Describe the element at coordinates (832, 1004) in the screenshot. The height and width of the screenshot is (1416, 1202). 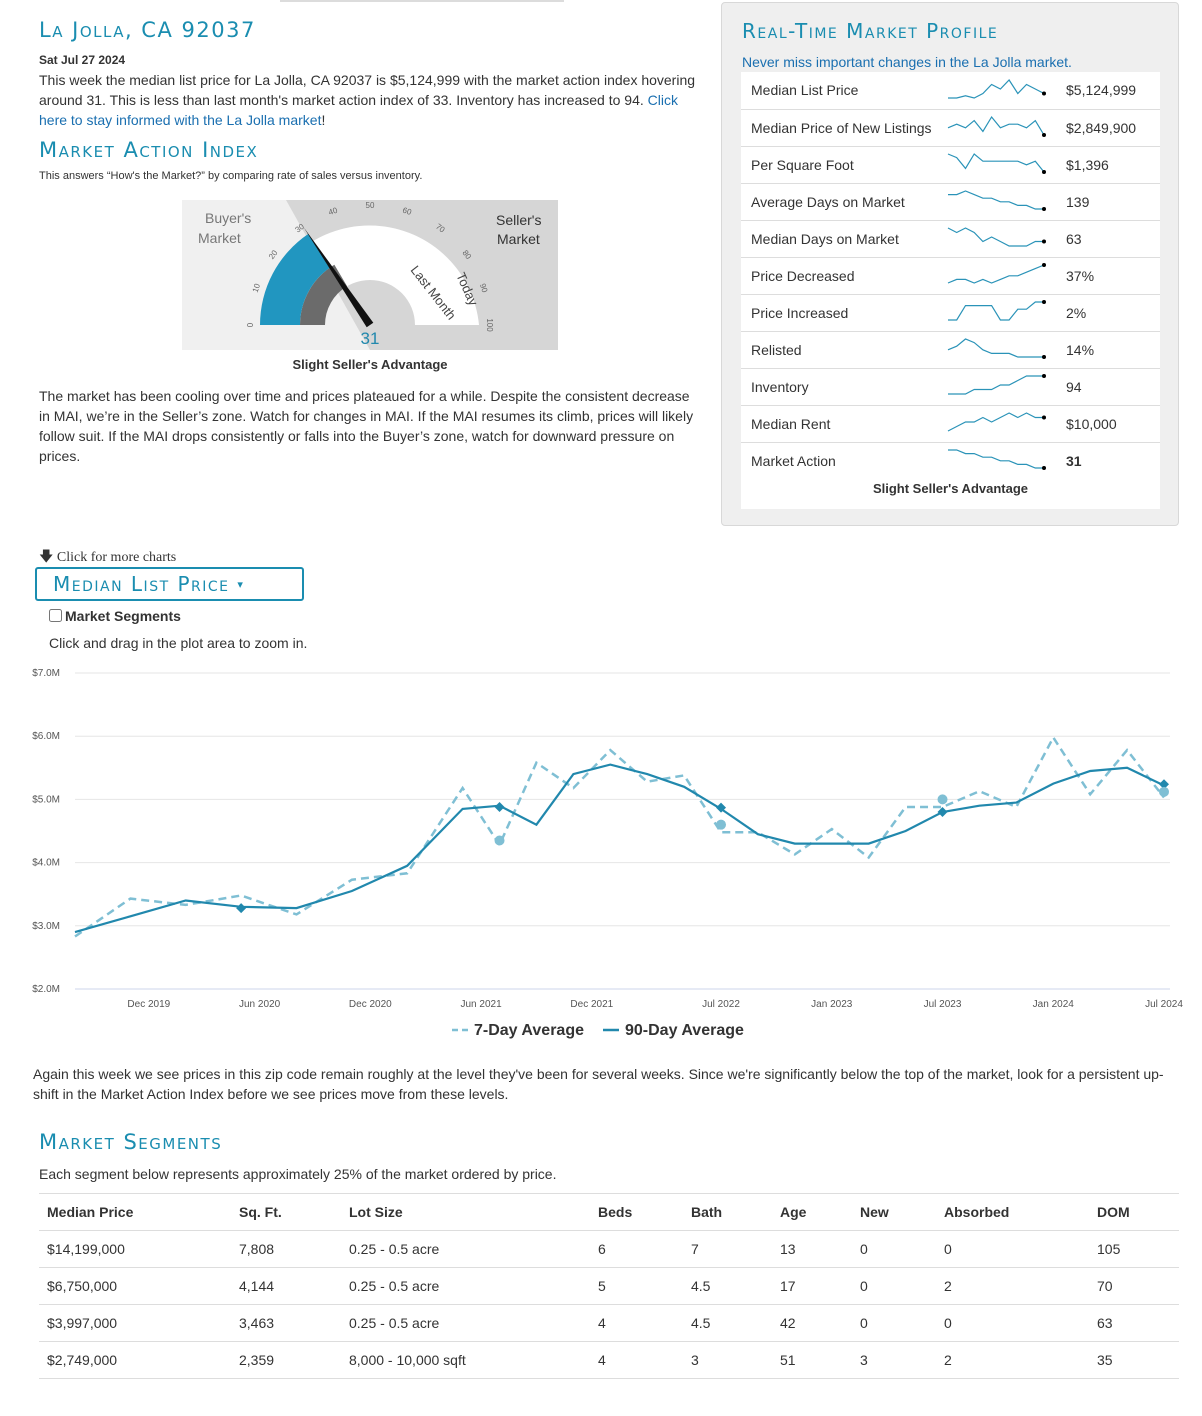
I see `x-tick-label: Jan 2023` at that location.